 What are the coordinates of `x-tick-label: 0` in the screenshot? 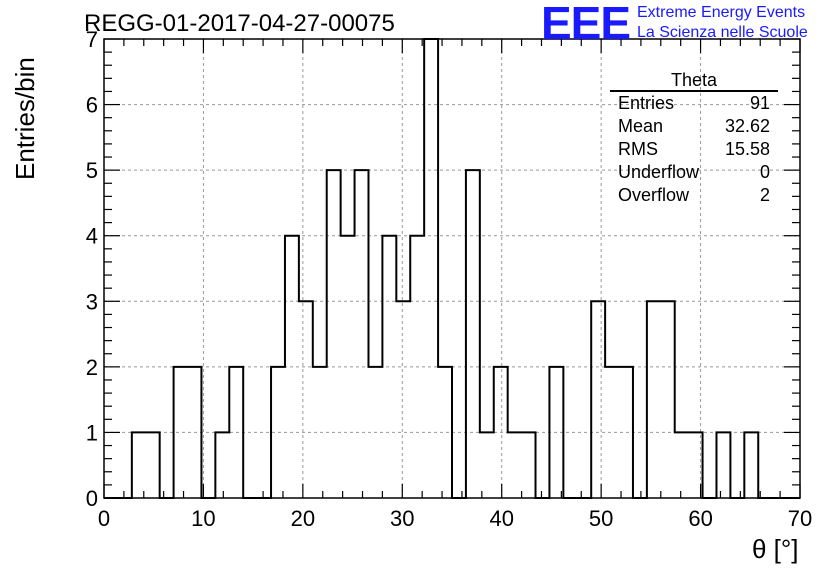 It's located at (104, 518).